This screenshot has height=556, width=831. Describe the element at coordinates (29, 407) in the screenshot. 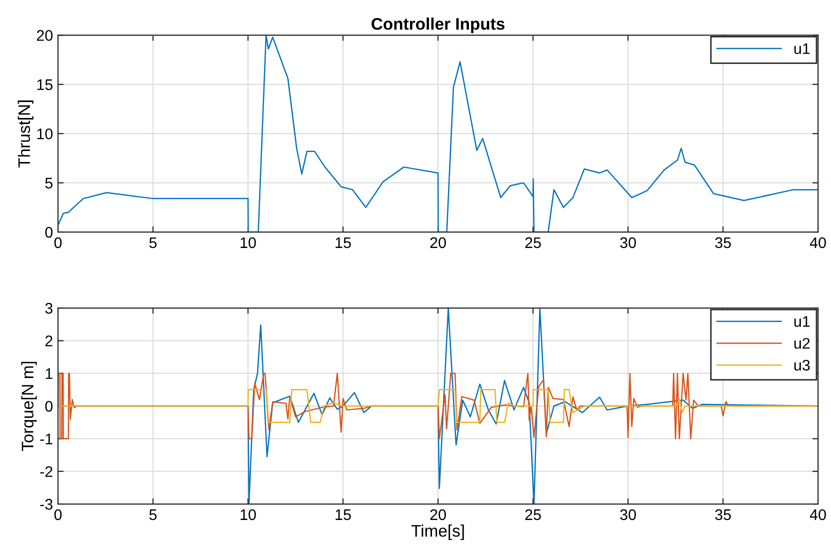

I see `y-axis-title: Torque[N m]` at that location.